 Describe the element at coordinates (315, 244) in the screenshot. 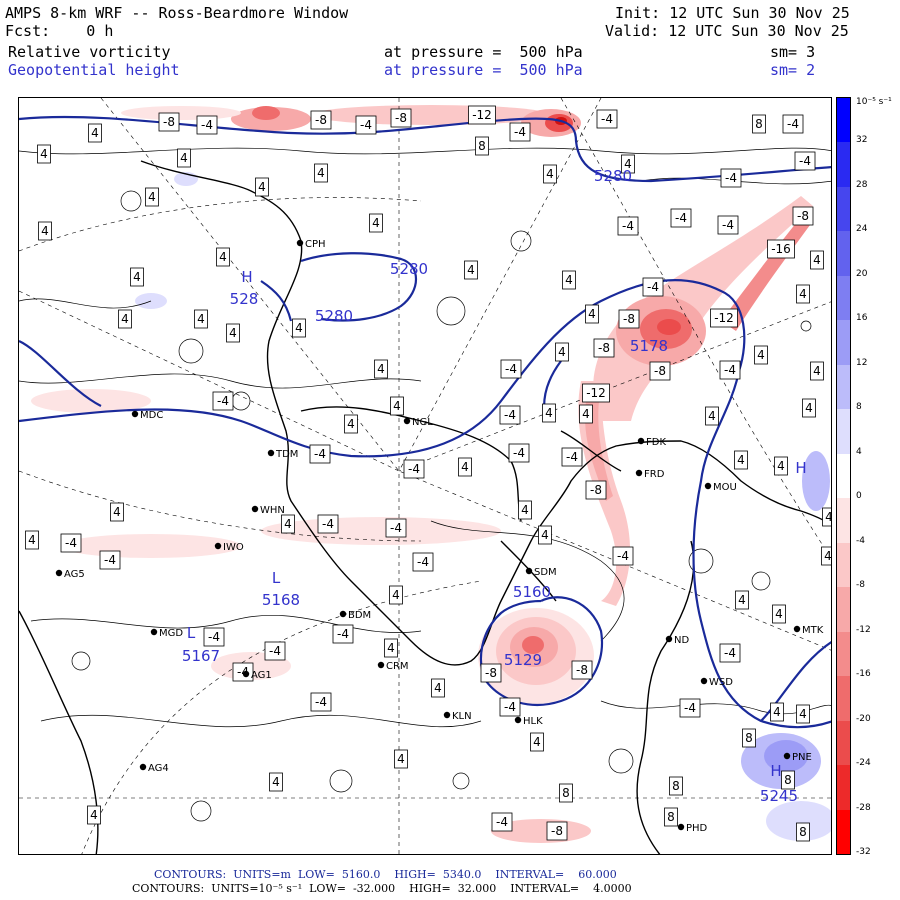

I see `station-id: CPH` at that location.